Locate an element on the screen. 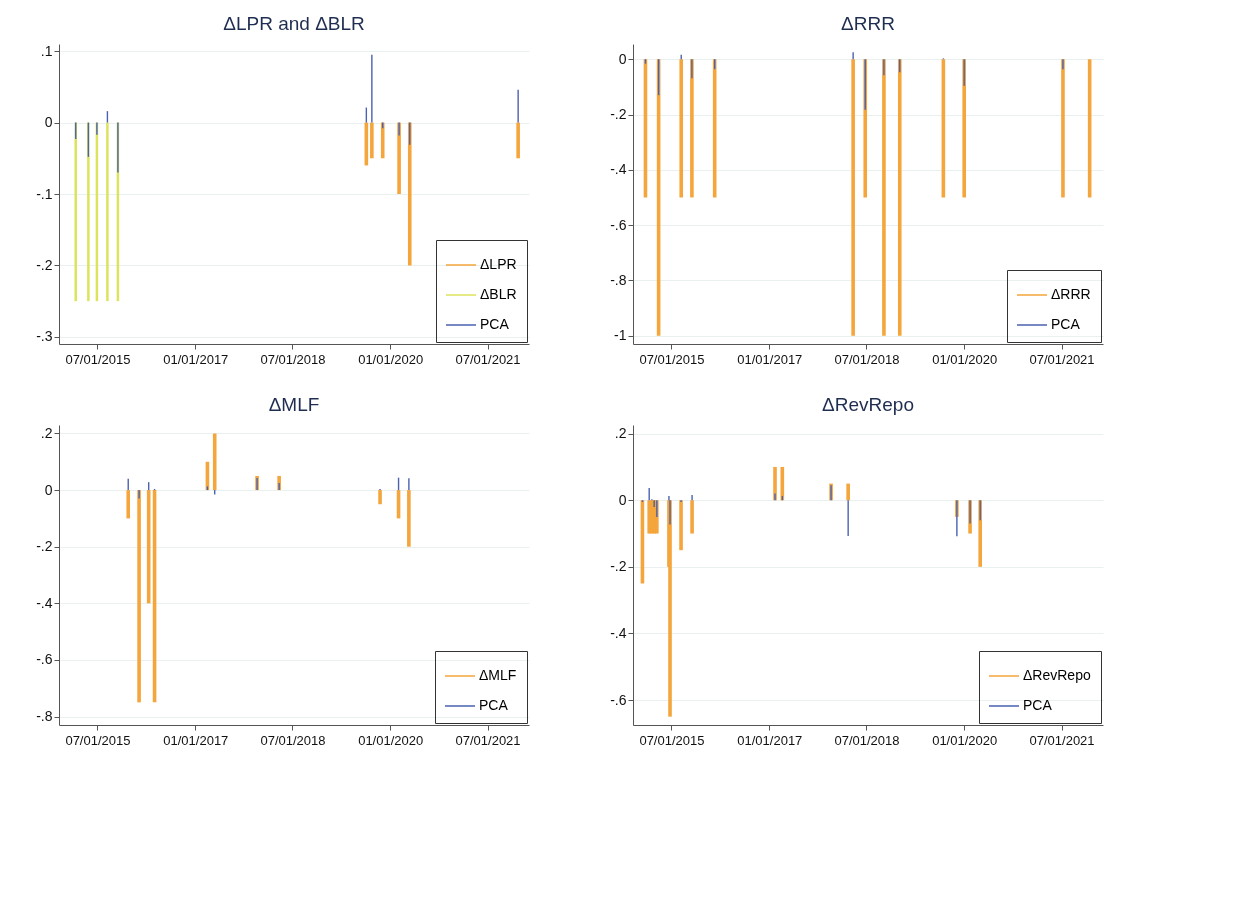 This screenshot has height=912, width=1249. legend-label: ΔRRR is located at coordinates (1071, 294).